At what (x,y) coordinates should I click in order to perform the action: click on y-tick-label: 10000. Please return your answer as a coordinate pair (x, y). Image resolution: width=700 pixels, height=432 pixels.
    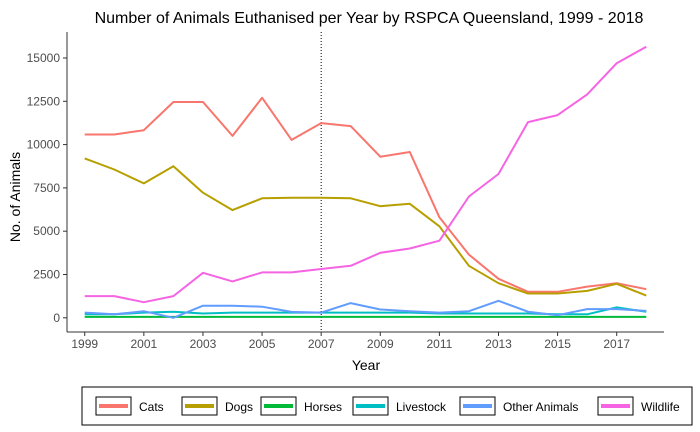
    Looking at the image, I should click on (44, 145).